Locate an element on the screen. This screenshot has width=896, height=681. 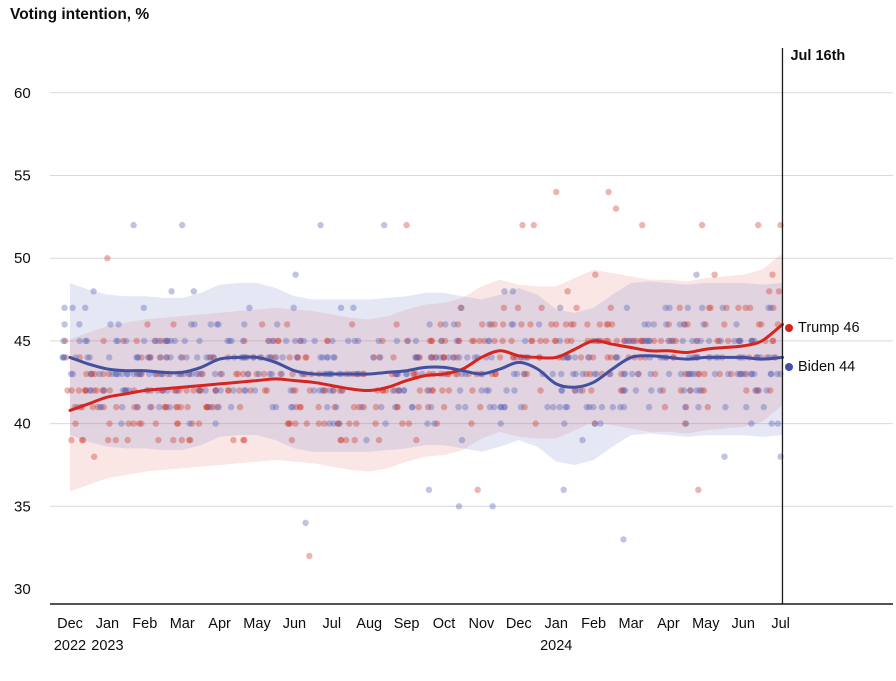
y-tick-label: 45 is located at coordinates (22, 341).